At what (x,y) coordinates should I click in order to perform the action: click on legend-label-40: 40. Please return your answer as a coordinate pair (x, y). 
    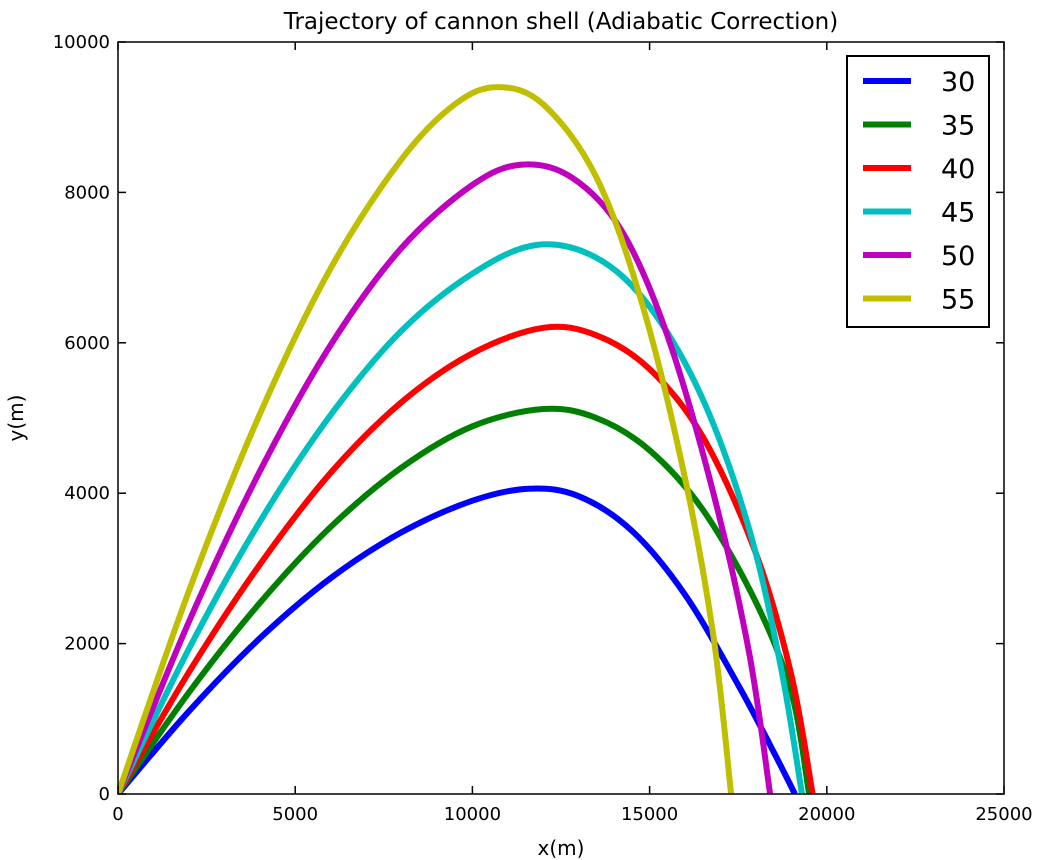
    Looking at the image, I should click on (958, 169).